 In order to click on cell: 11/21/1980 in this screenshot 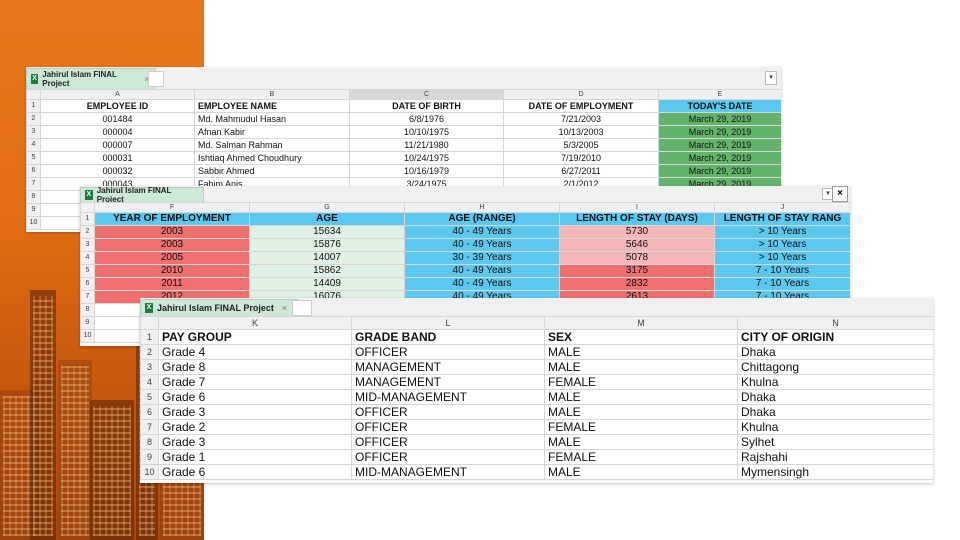, I will do `click(426, 145)`.